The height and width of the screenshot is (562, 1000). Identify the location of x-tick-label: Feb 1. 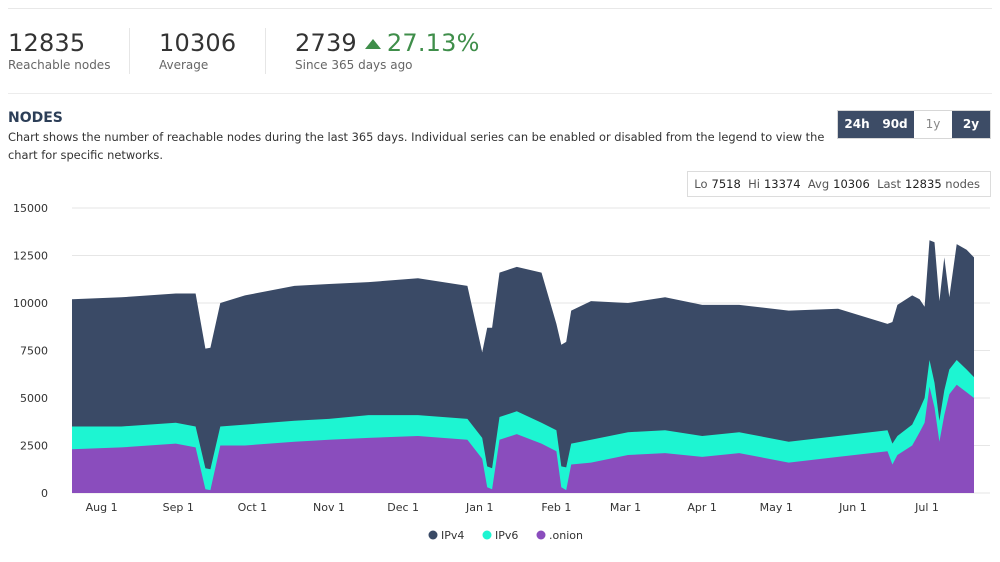
(556, 507).